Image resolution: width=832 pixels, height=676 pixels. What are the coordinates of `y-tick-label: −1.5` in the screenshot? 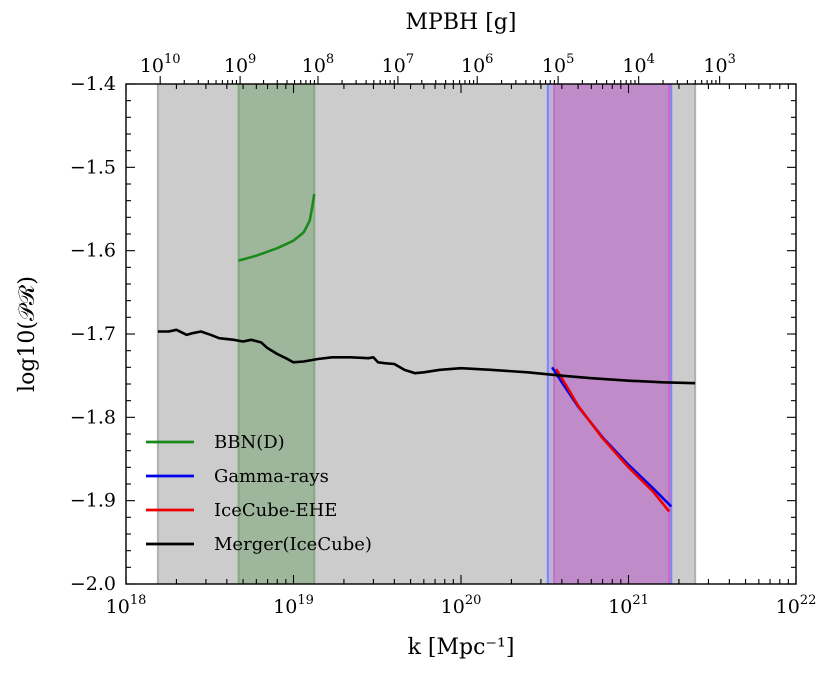 It's located at (93, 167).